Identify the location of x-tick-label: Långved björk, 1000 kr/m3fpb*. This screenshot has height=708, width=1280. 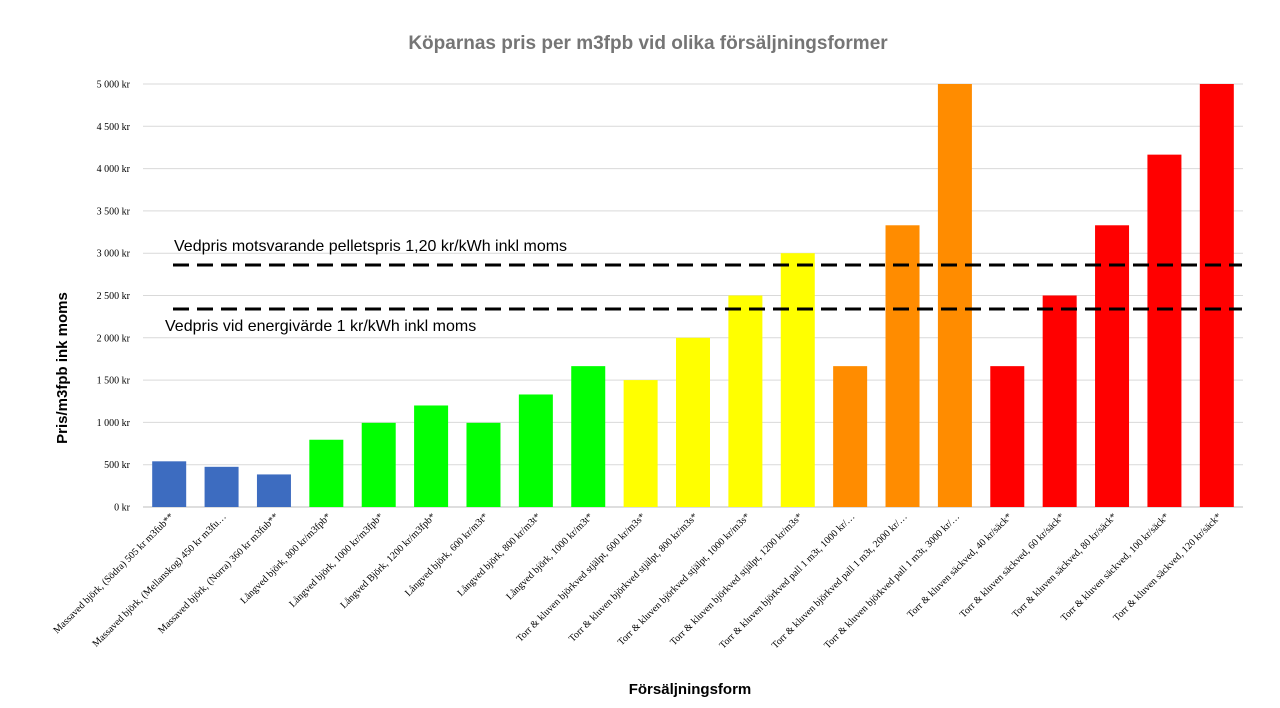
(336, 560).